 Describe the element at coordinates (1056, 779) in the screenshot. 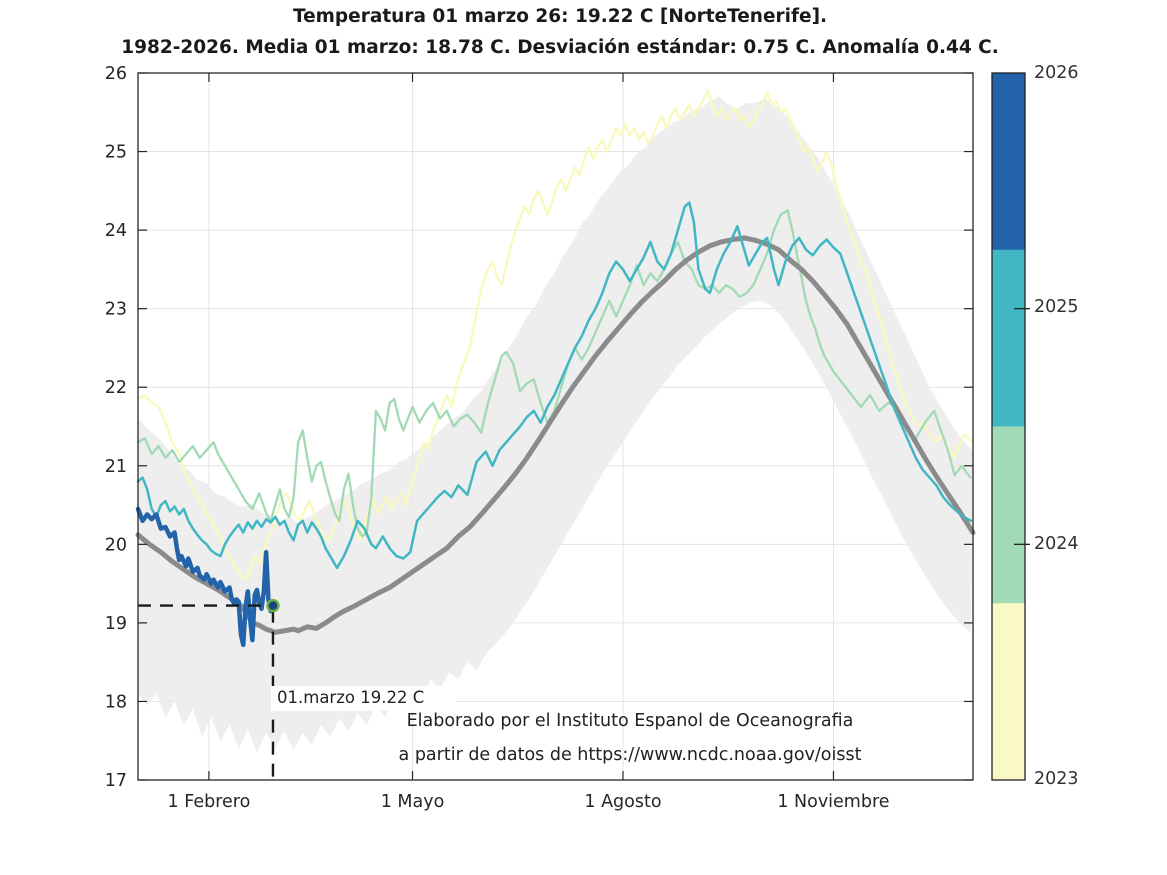

I see `colorbar-label-2023: 2023` at that location.